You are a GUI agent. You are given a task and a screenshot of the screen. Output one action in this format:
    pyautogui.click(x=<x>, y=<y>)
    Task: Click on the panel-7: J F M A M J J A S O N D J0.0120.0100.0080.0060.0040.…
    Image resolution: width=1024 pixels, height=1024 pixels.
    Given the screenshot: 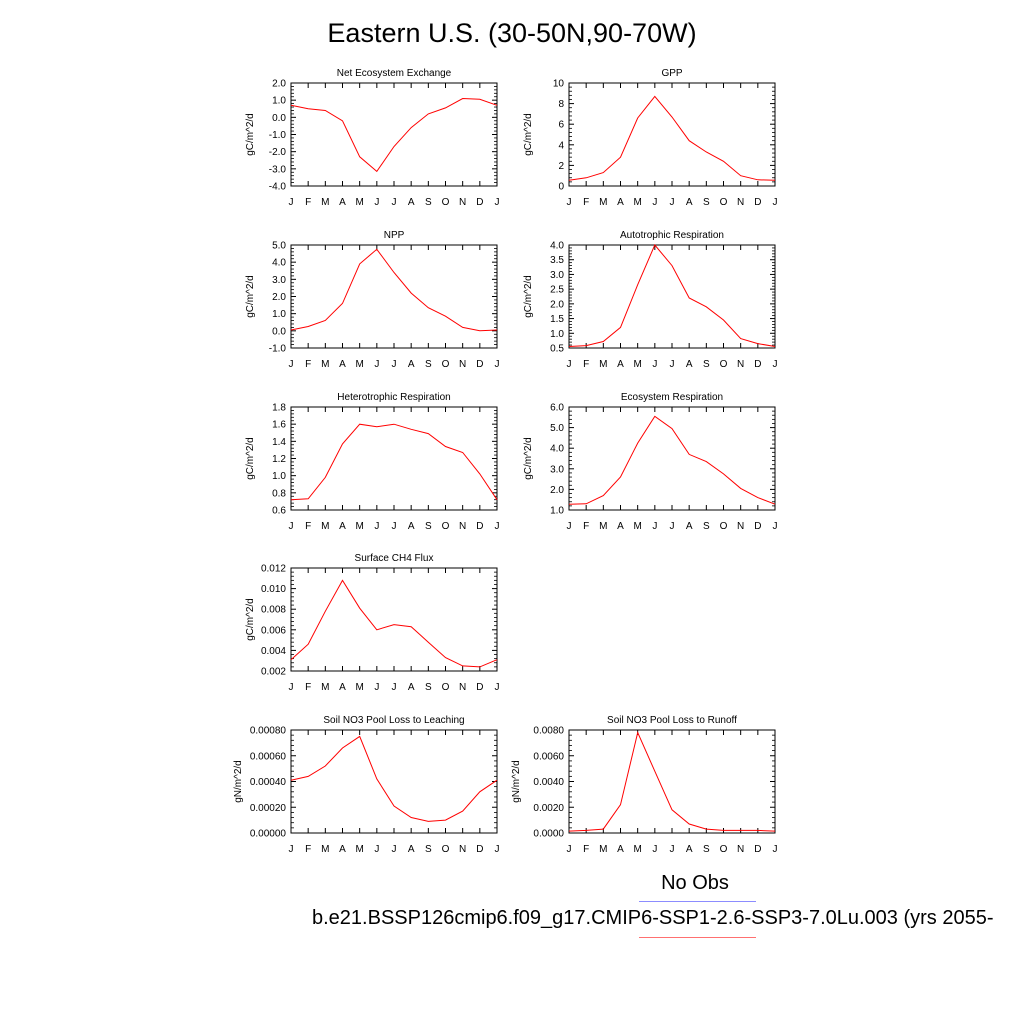 What is the action you would take?
    pyautogui.click(x=372, y=623)
    